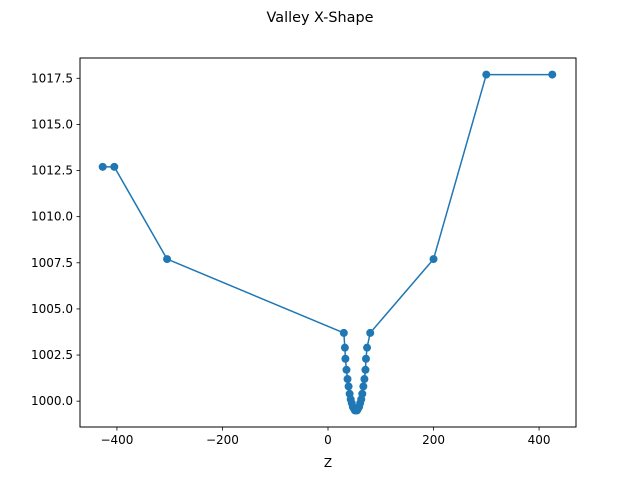 This screenshot has width=640, height=480. Describe the element at coordinates (539, 440) in the screenshot. I see `x-tick-label: 400` at that location.